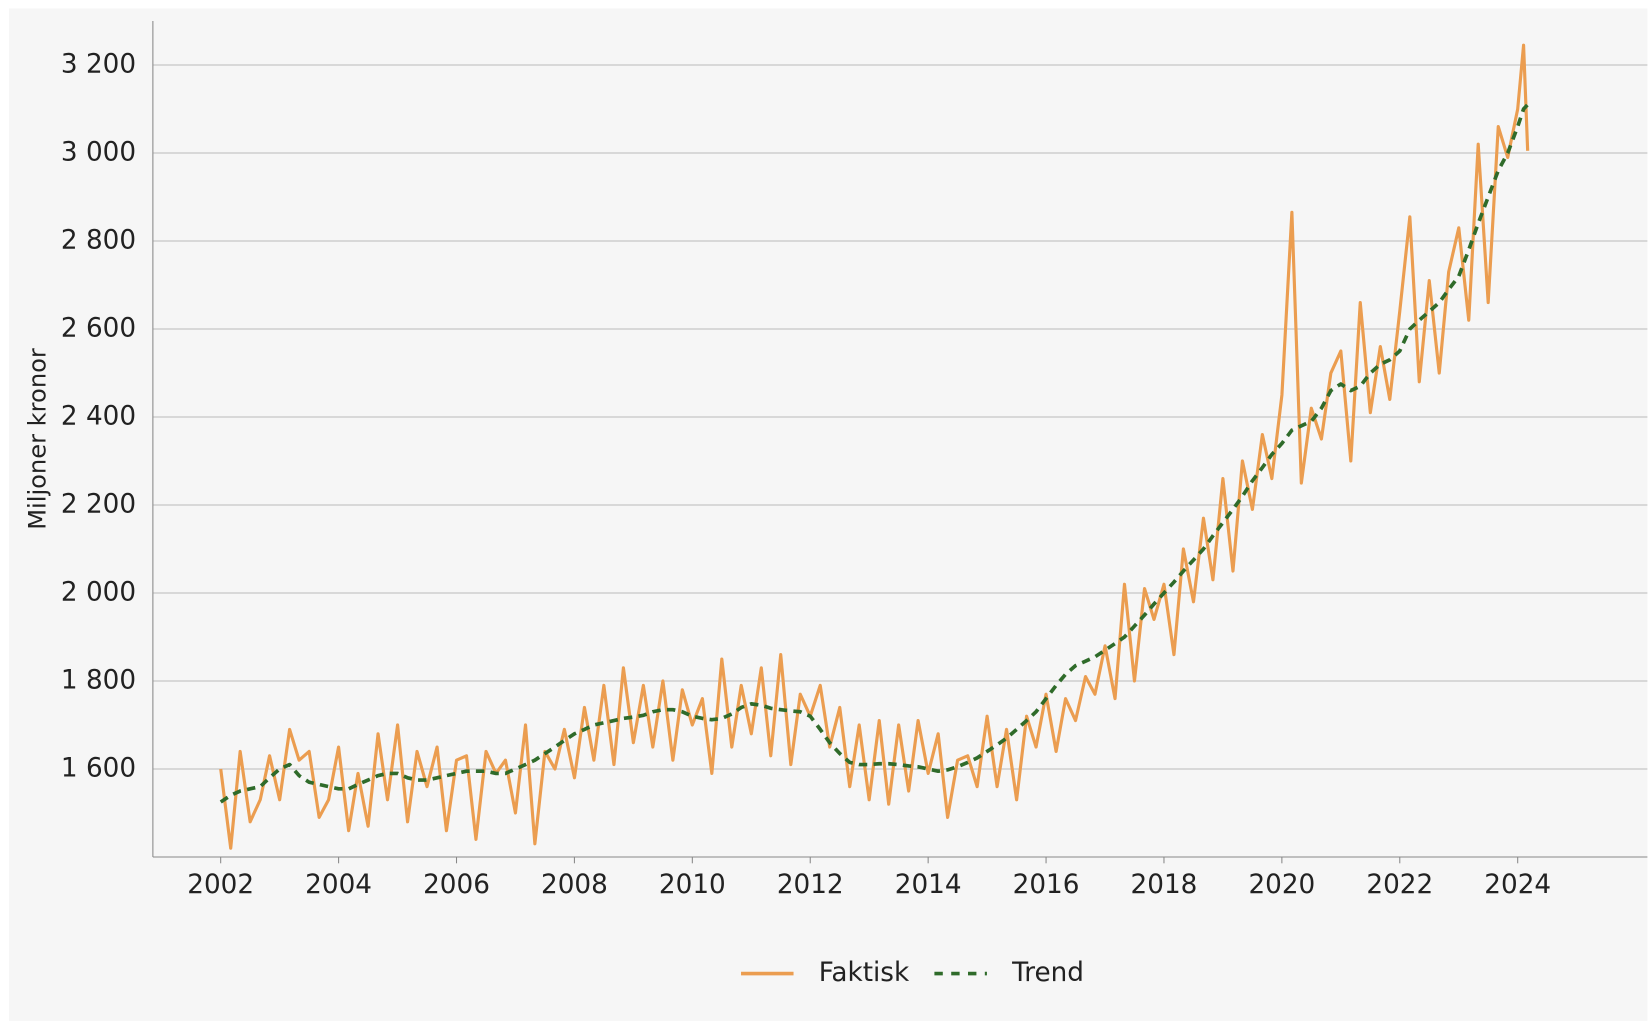  I want to click on x-tick-label: 2010, so click(692, 885).